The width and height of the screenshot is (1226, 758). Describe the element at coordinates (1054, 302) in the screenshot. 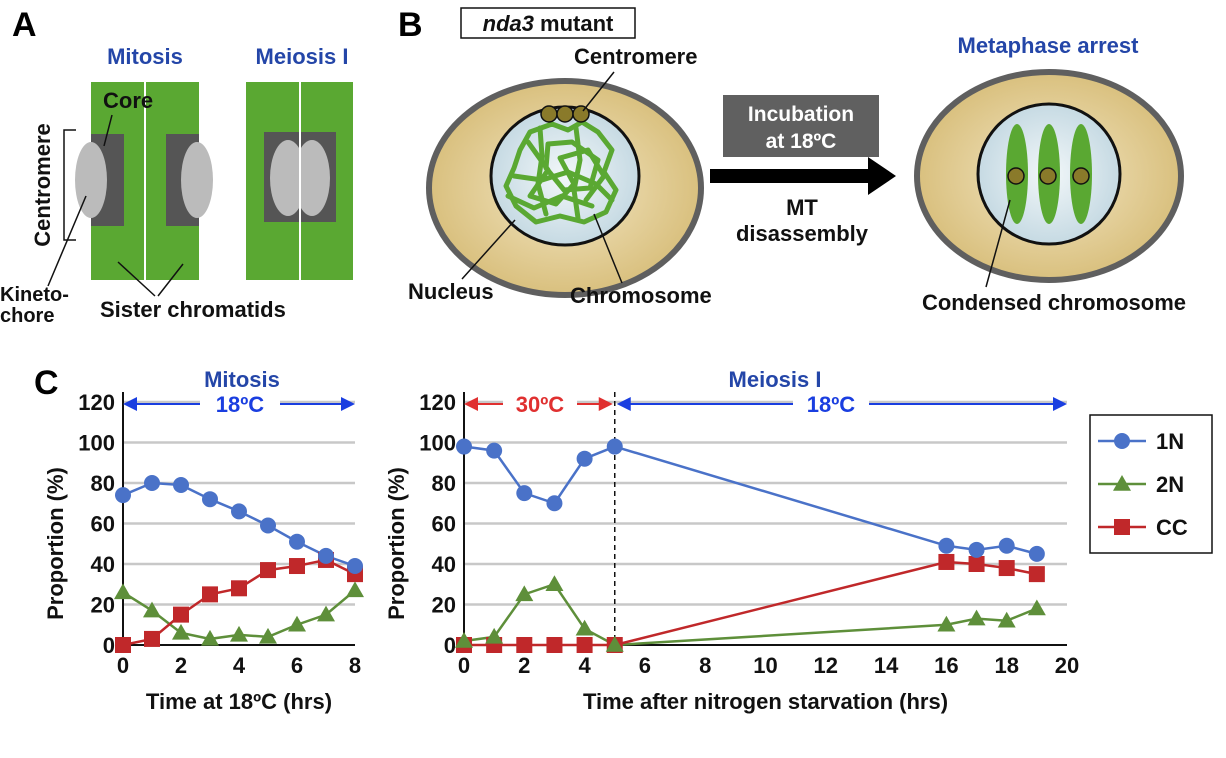

I see `condensed-chromosome-label: Condensed chromosome` at that location.